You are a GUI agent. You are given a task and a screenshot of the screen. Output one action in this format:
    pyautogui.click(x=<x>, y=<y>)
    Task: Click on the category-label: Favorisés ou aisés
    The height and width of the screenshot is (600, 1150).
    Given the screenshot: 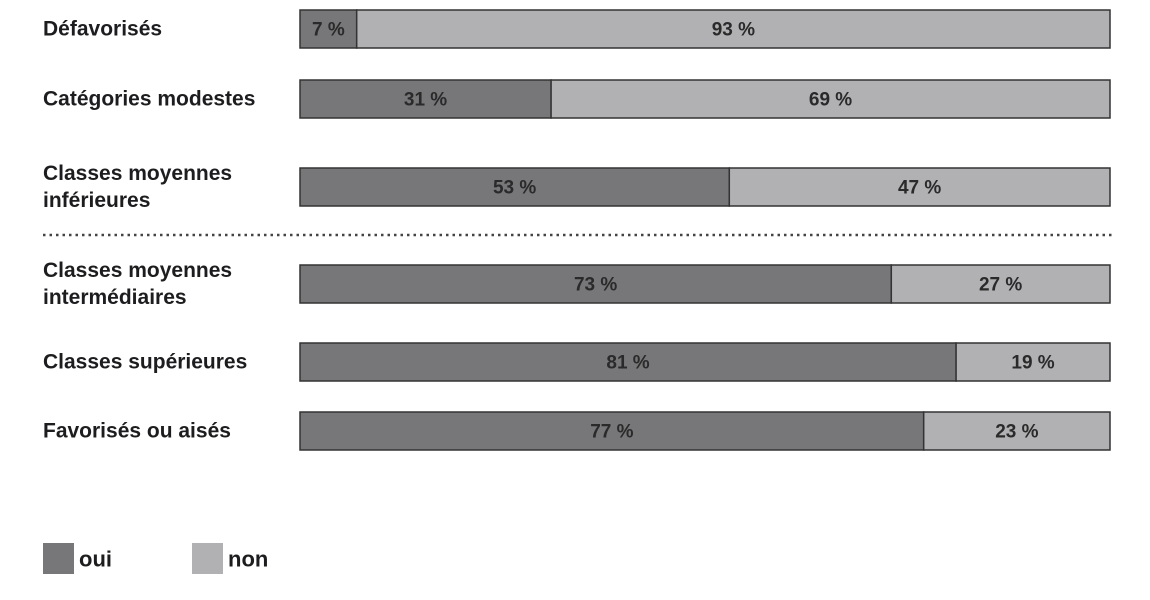 What is the action you would take?
    pyautogui.click(x=137, y=431)
    